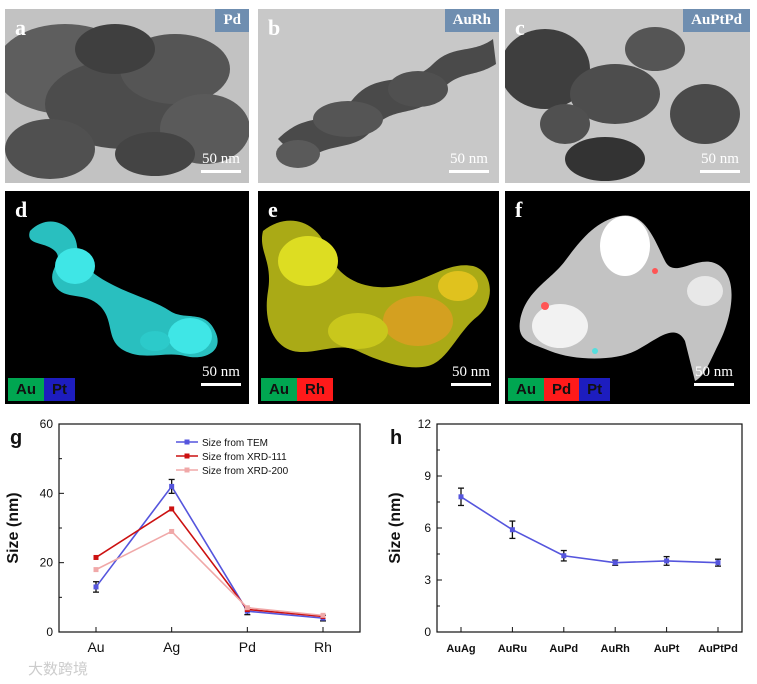  What do you see at coordinates (716, 20) in the screenshot?
I see `element-label: AuPtPd` at bounding box center [716, 20].